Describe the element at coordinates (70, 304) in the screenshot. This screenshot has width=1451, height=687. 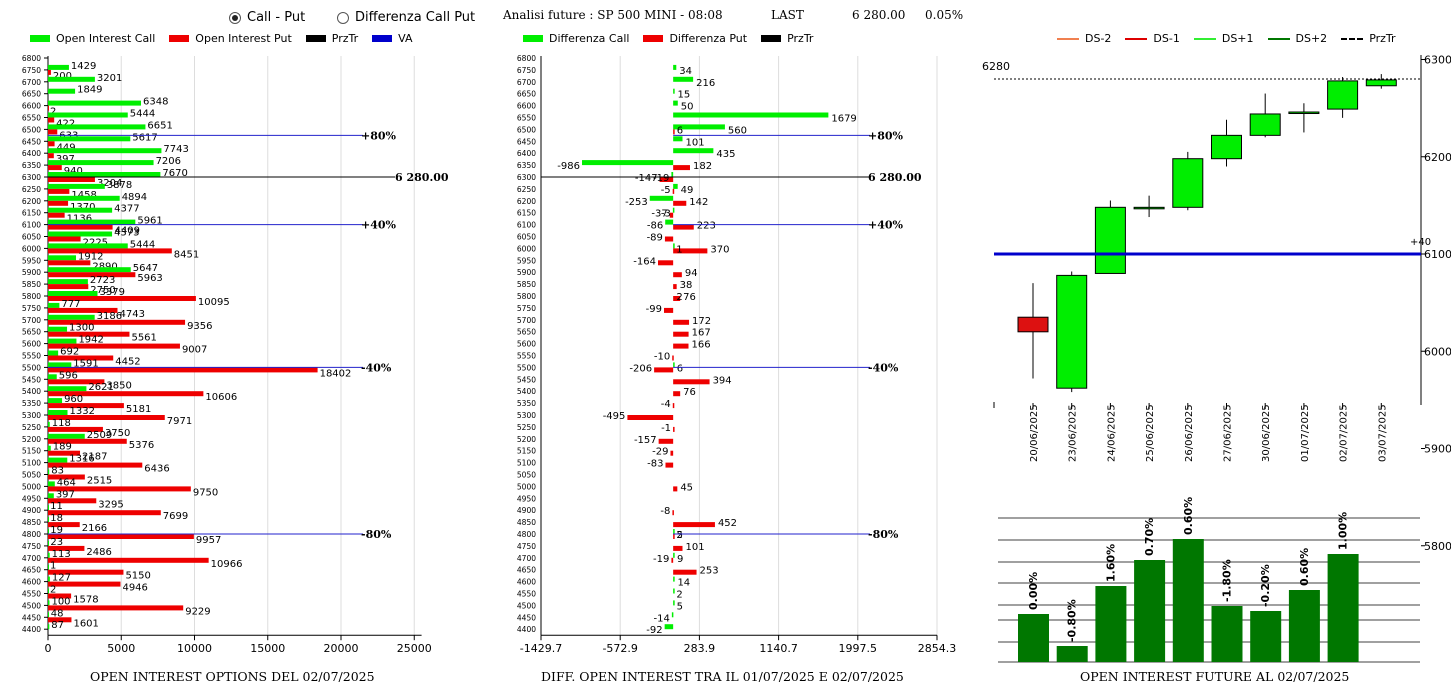
I see `call-value-label: 777` at that location.